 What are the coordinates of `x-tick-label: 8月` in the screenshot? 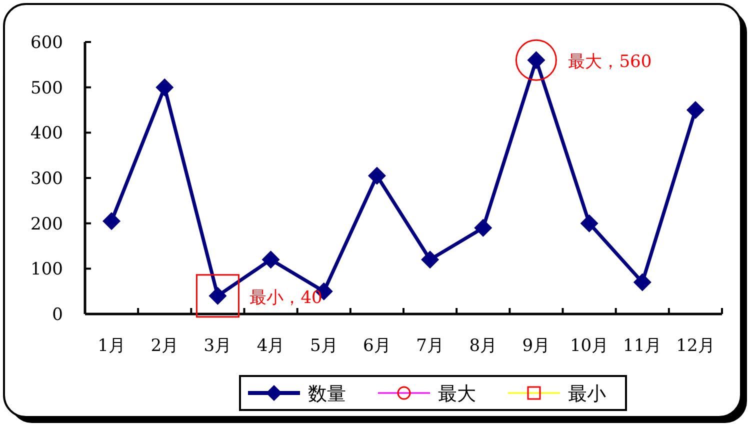 It's located at (483, 346).